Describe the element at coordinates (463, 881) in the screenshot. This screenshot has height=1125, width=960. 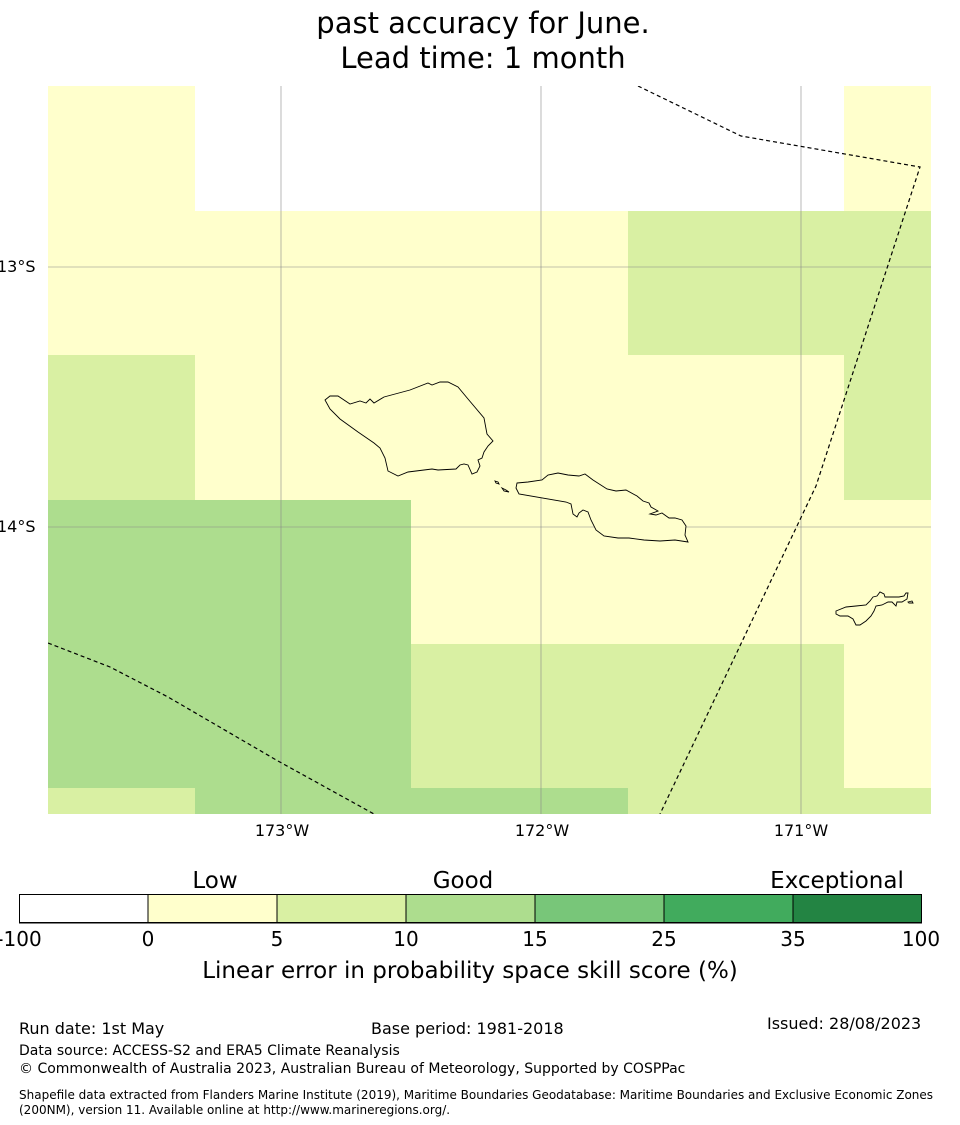
I see `legend-category-good: Good` at that location.